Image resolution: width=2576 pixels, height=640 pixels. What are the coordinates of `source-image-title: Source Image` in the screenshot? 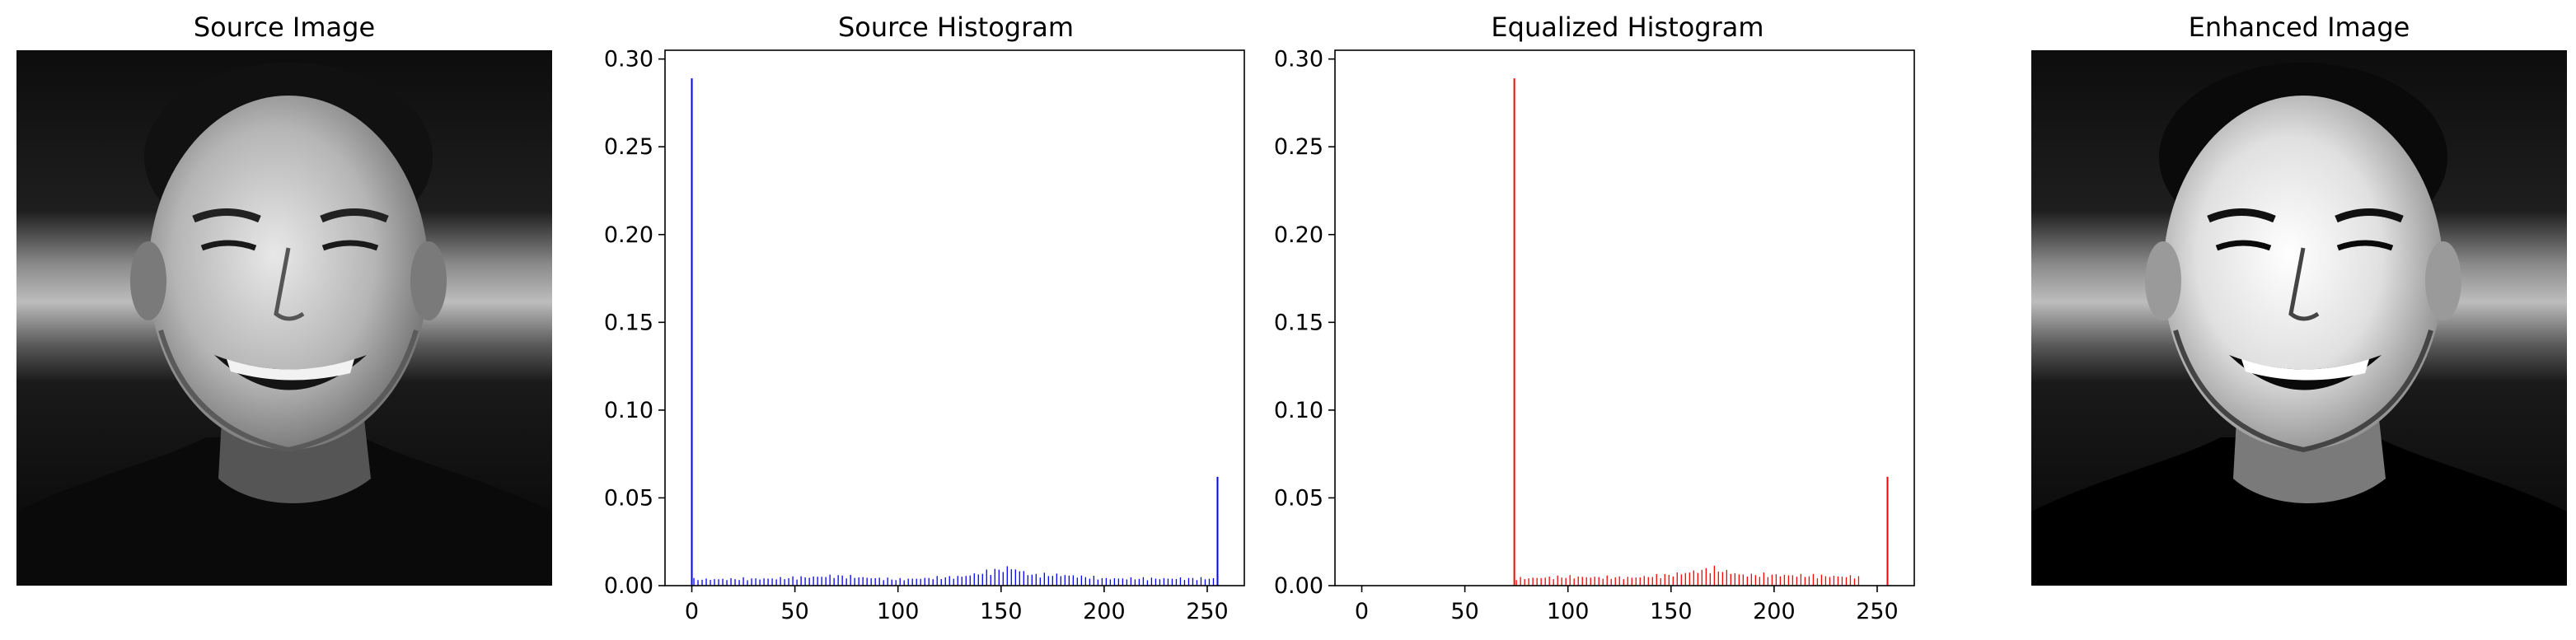 It's located at (284, 27).